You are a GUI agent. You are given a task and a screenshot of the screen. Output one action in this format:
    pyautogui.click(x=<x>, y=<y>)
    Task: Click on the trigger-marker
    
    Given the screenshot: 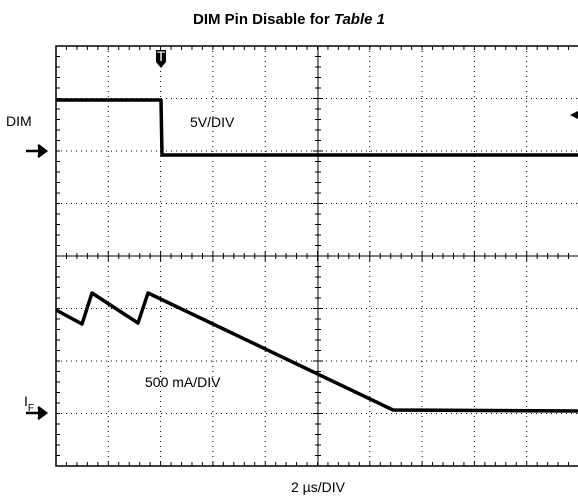 What is the action you would take?
    pyautogui.click(x=161, y=59)
    